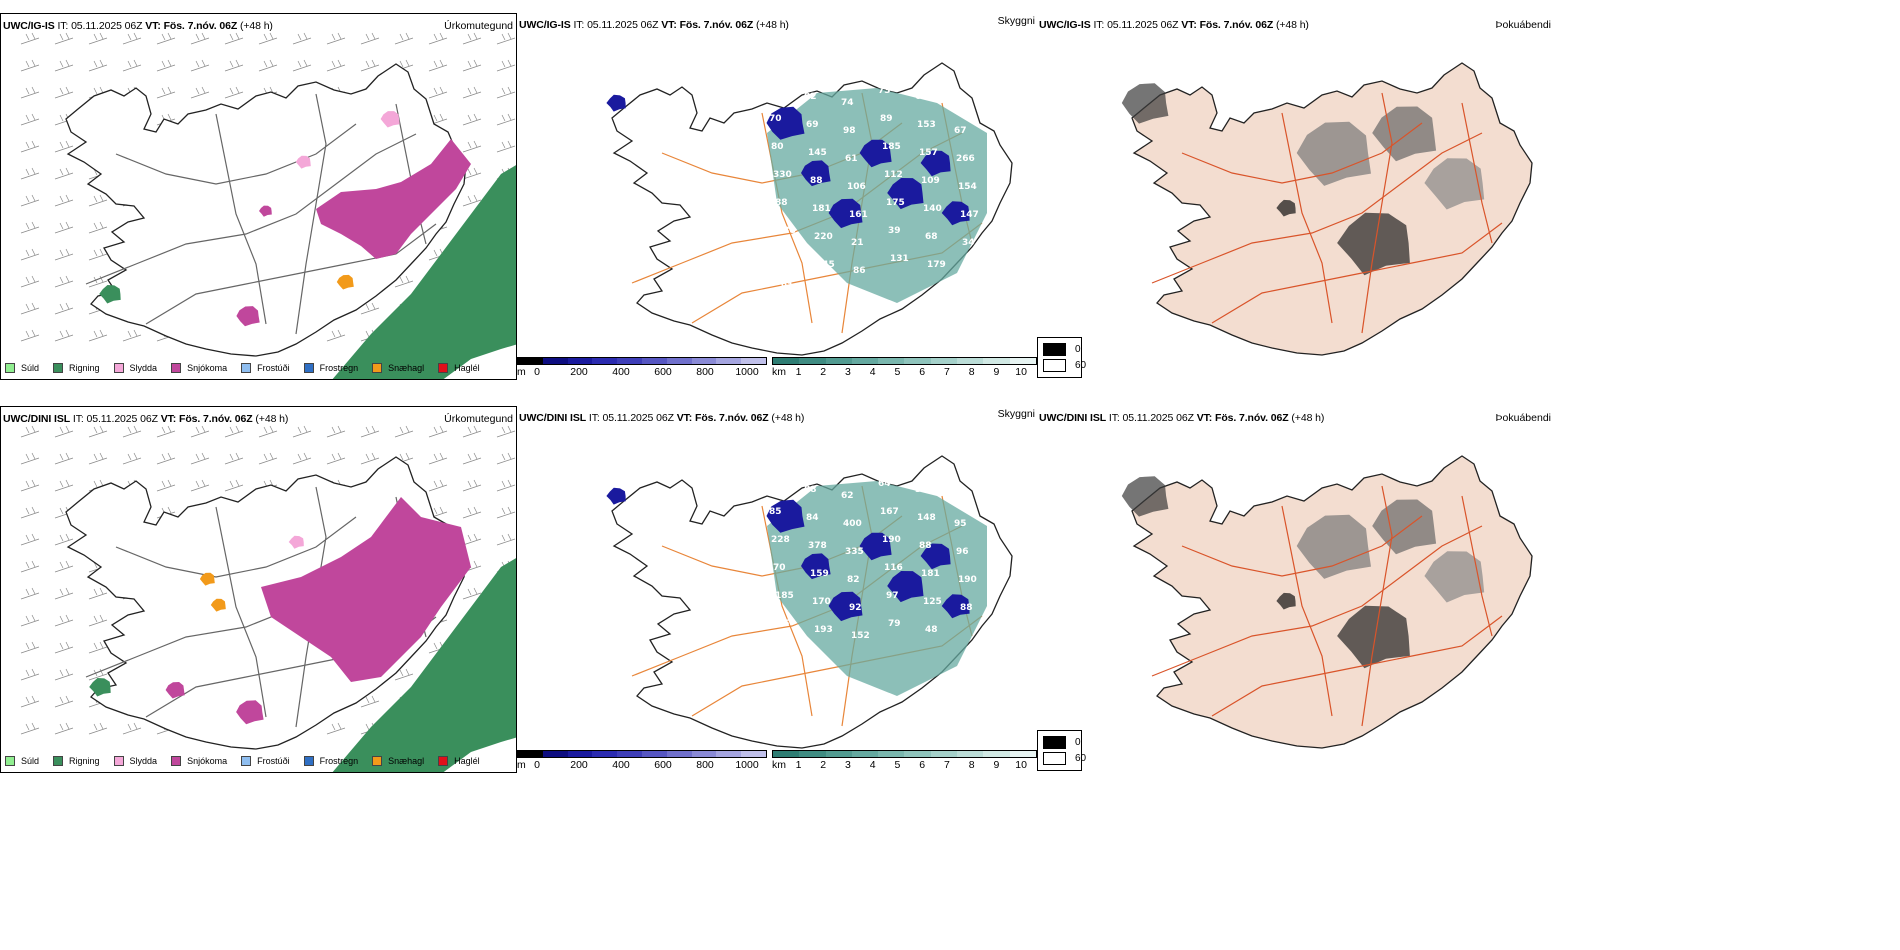 The image size is (1900, 950). I want to click on panel-name: Úrkomutegund, so click(478, 26).